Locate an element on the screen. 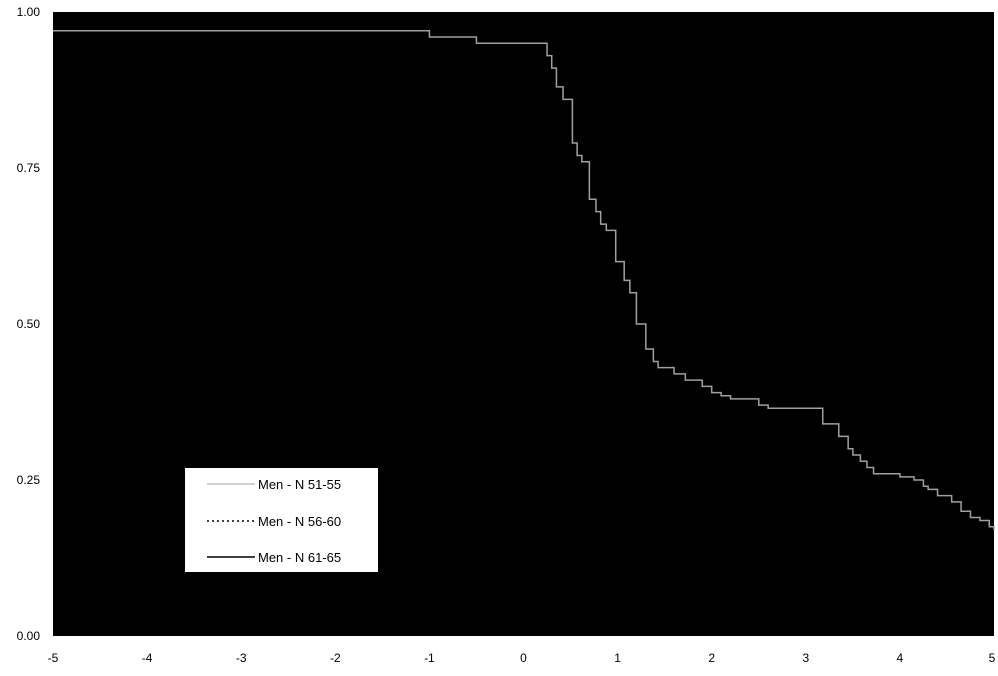 The image size is (998, 676). x-tick-label: 1 is located at coordinates (617, 658).